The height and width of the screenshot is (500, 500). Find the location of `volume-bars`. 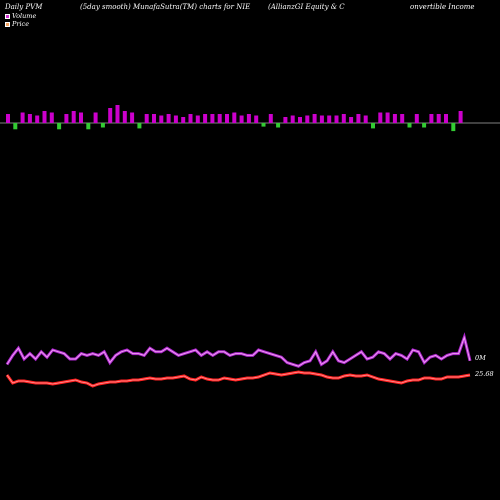

volume-bars is located at coordinates (234, 118).